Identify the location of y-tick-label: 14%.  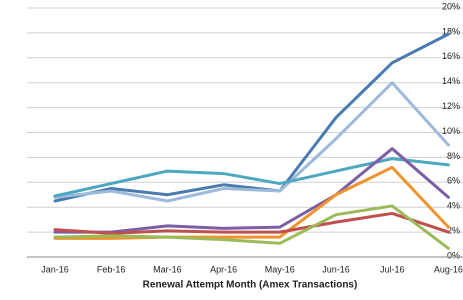
(451, 81).